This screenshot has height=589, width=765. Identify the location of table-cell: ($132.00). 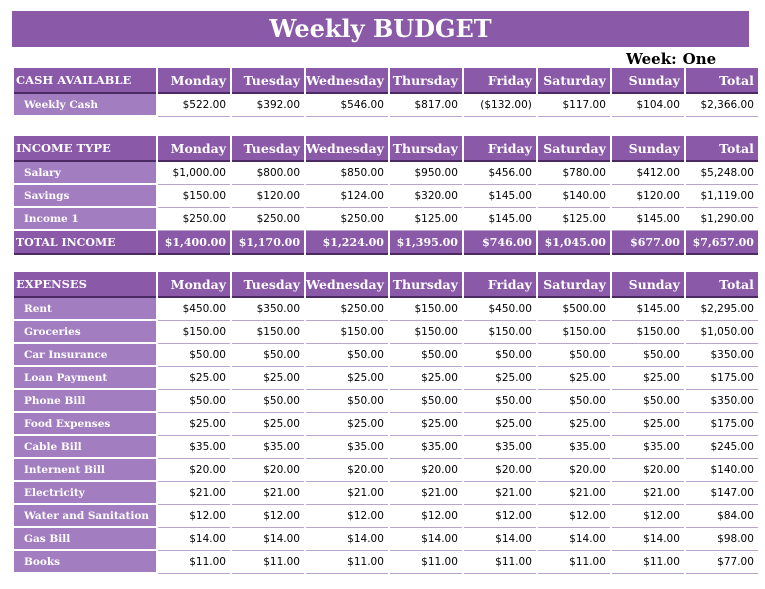
(499, 105).